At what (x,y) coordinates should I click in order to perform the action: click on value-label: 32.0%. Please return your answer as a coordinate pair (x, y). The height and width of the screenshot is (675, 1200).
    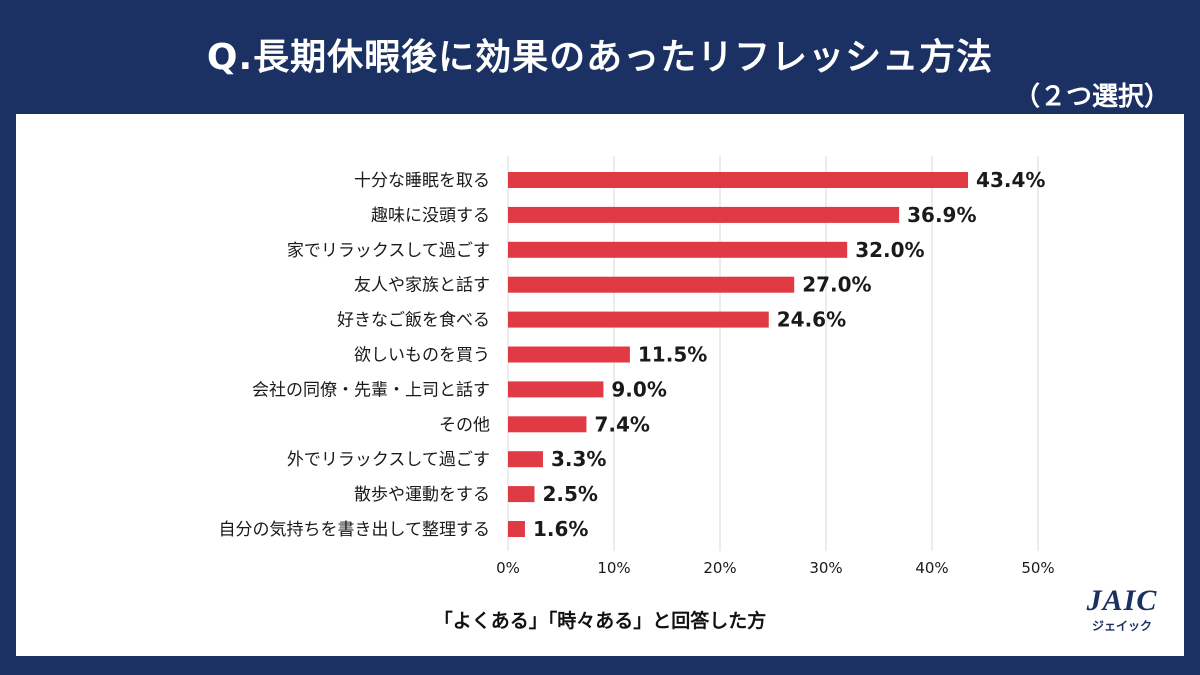
    Looking at the image, I should click on (889, 250).